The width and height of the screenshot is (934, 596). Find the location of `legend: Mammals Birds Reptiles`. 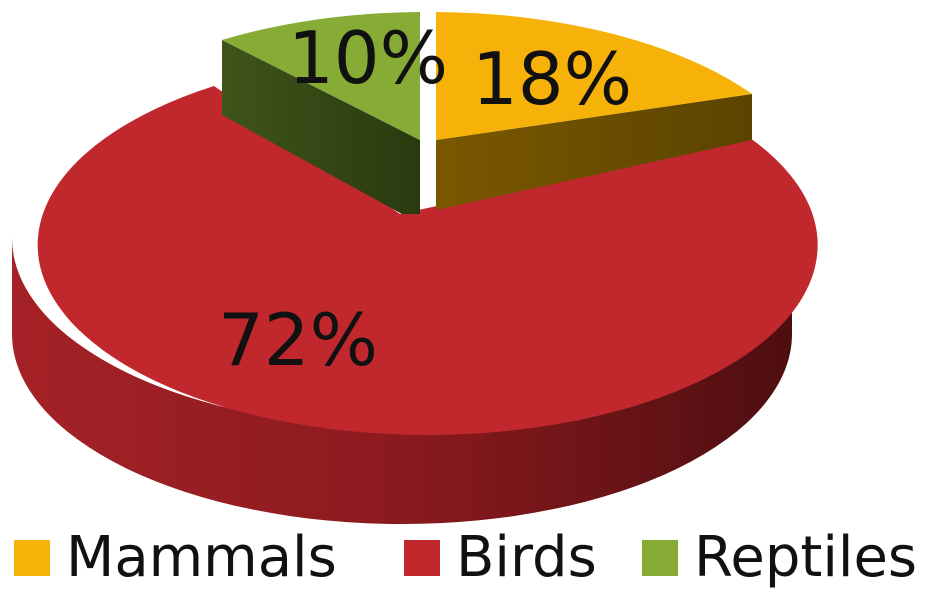

legend: Mammals Birds Reptiles is located at coordinates (467, 558).